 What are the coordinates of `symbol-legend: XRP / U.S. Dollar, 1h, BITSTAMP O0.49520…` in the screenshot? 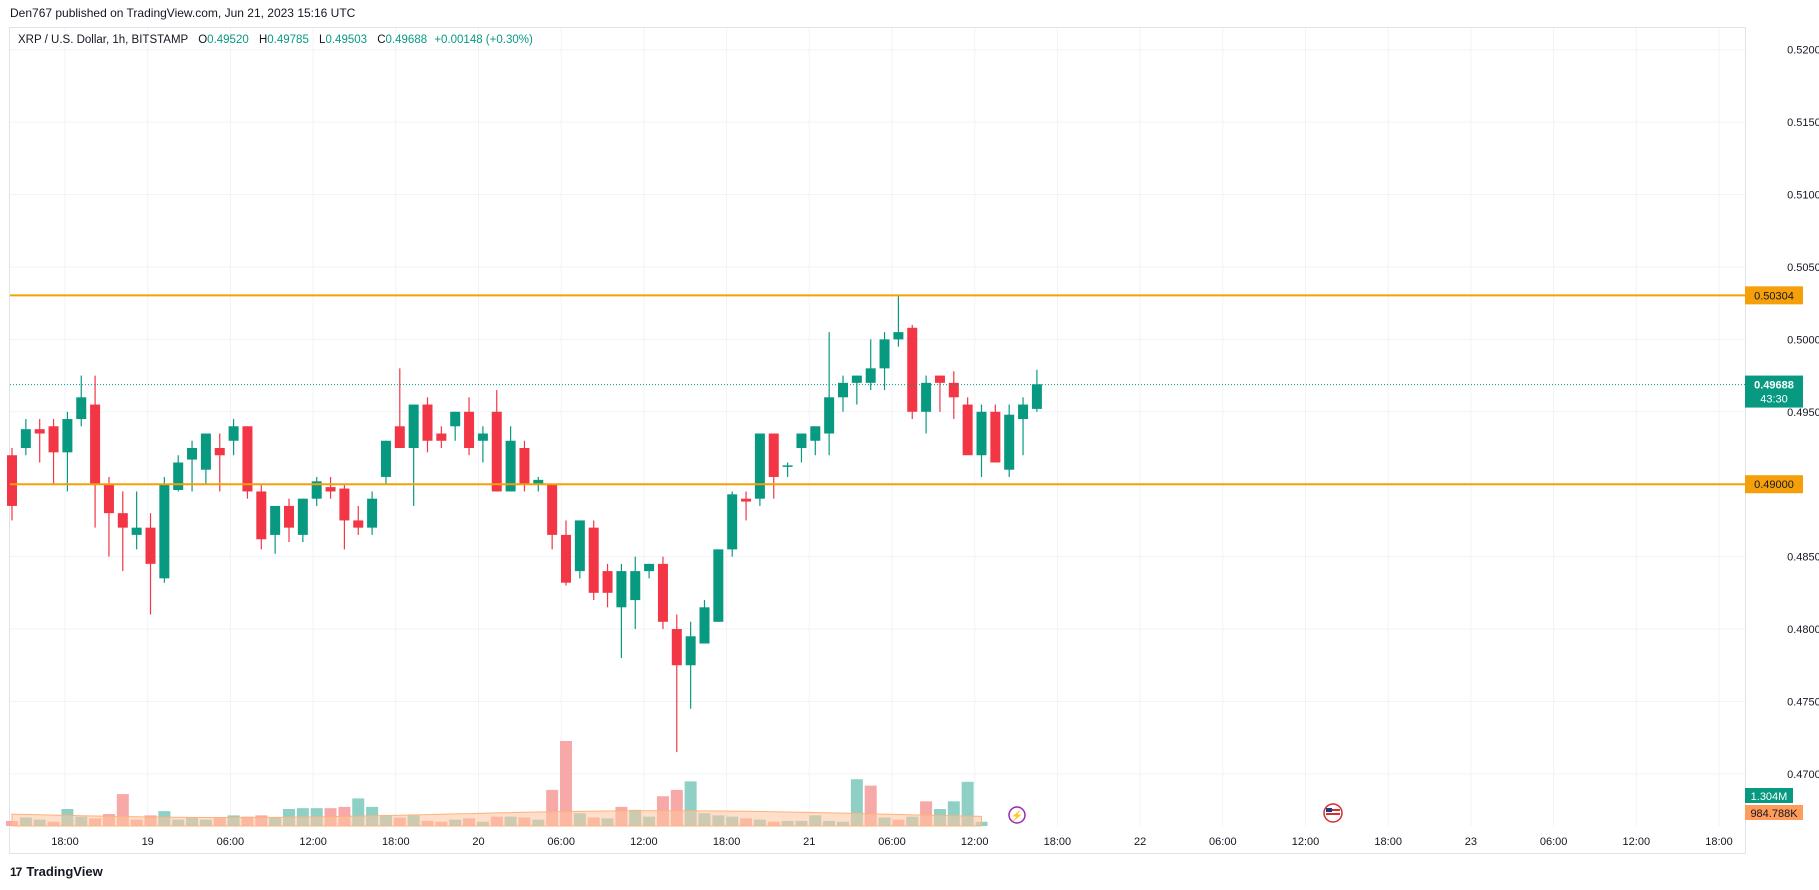 It's located at (275, 40).